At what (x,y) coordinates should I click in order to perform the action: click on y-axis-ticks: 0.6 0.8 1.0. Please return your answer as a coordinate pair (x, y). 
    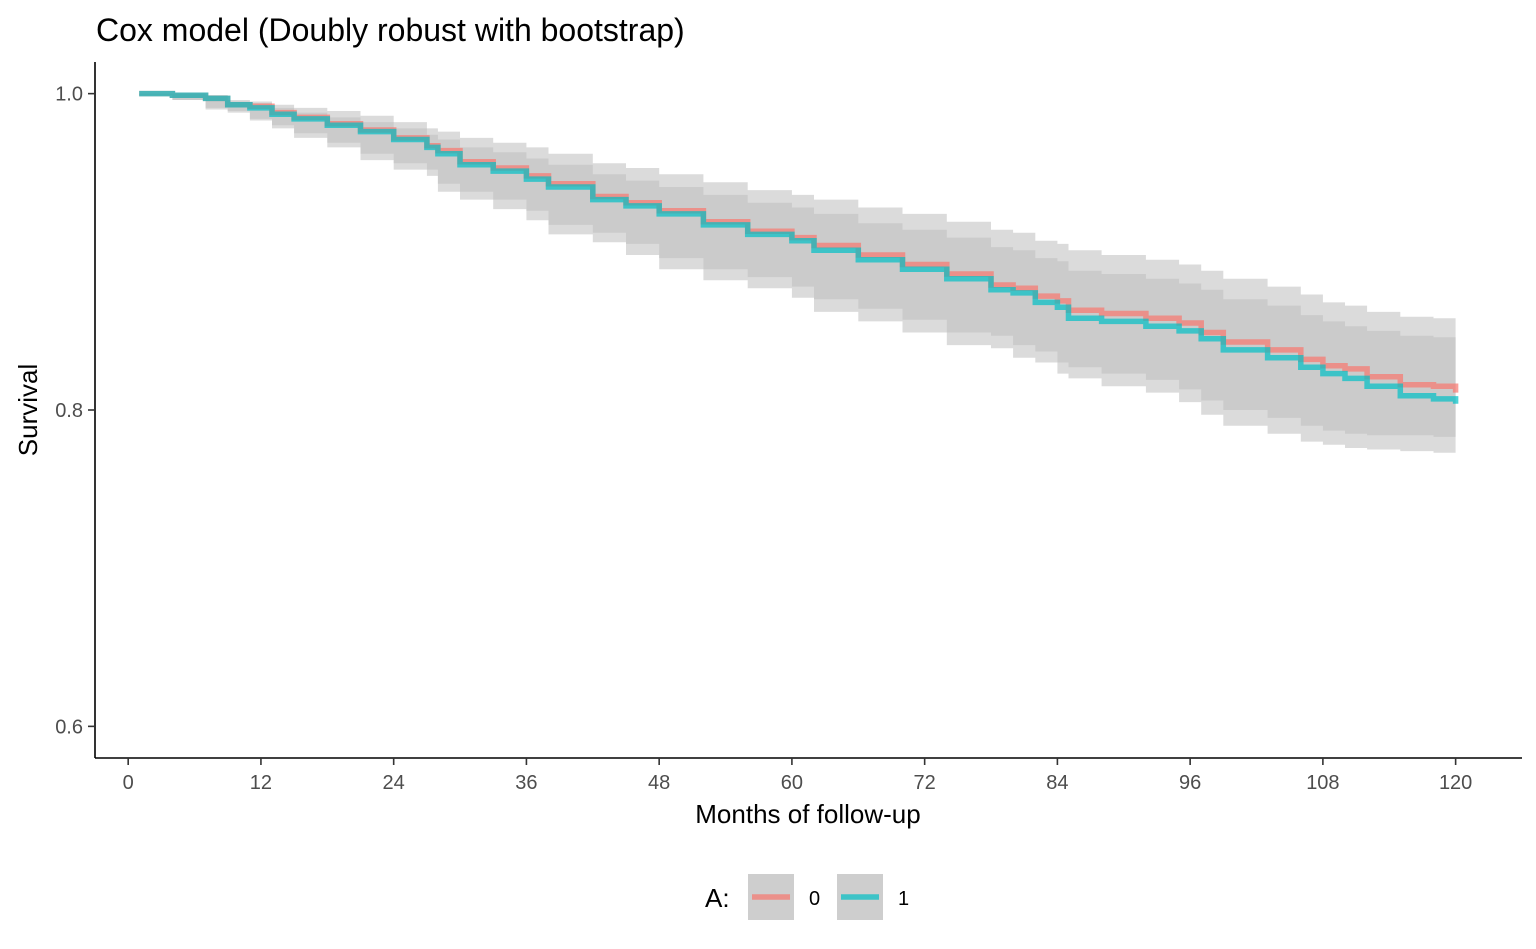
    Looking at the image, I should click on (75, 411).